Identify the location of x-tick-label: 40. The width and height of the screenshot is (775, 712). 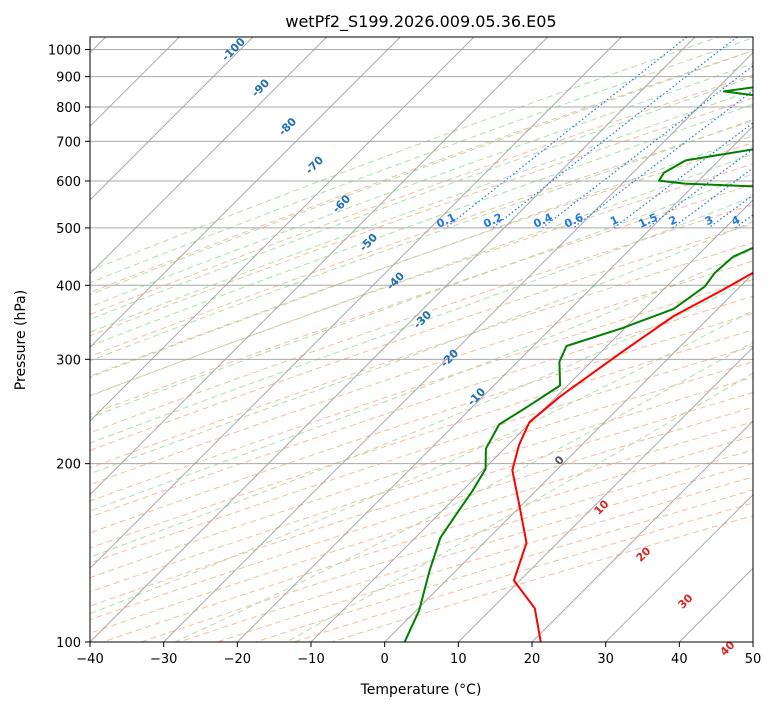
(679, 659).